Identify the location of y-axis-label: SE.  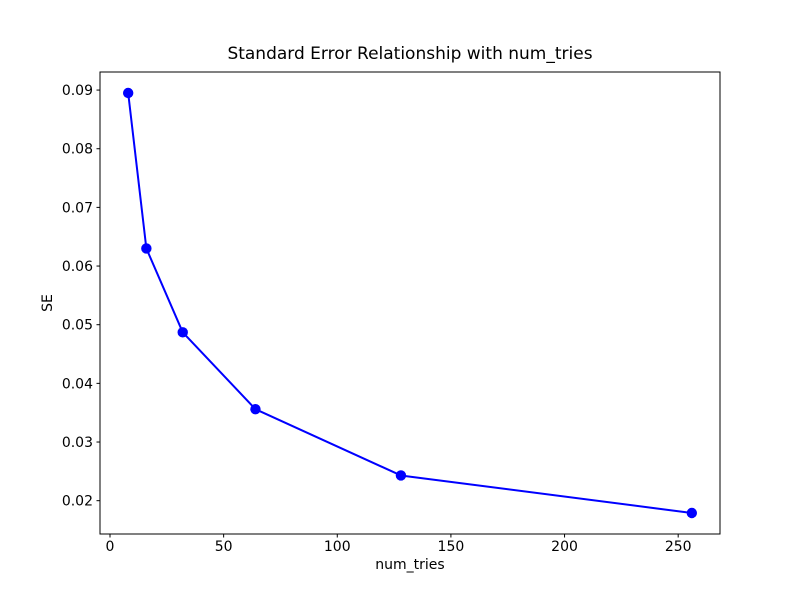
(48, 303).